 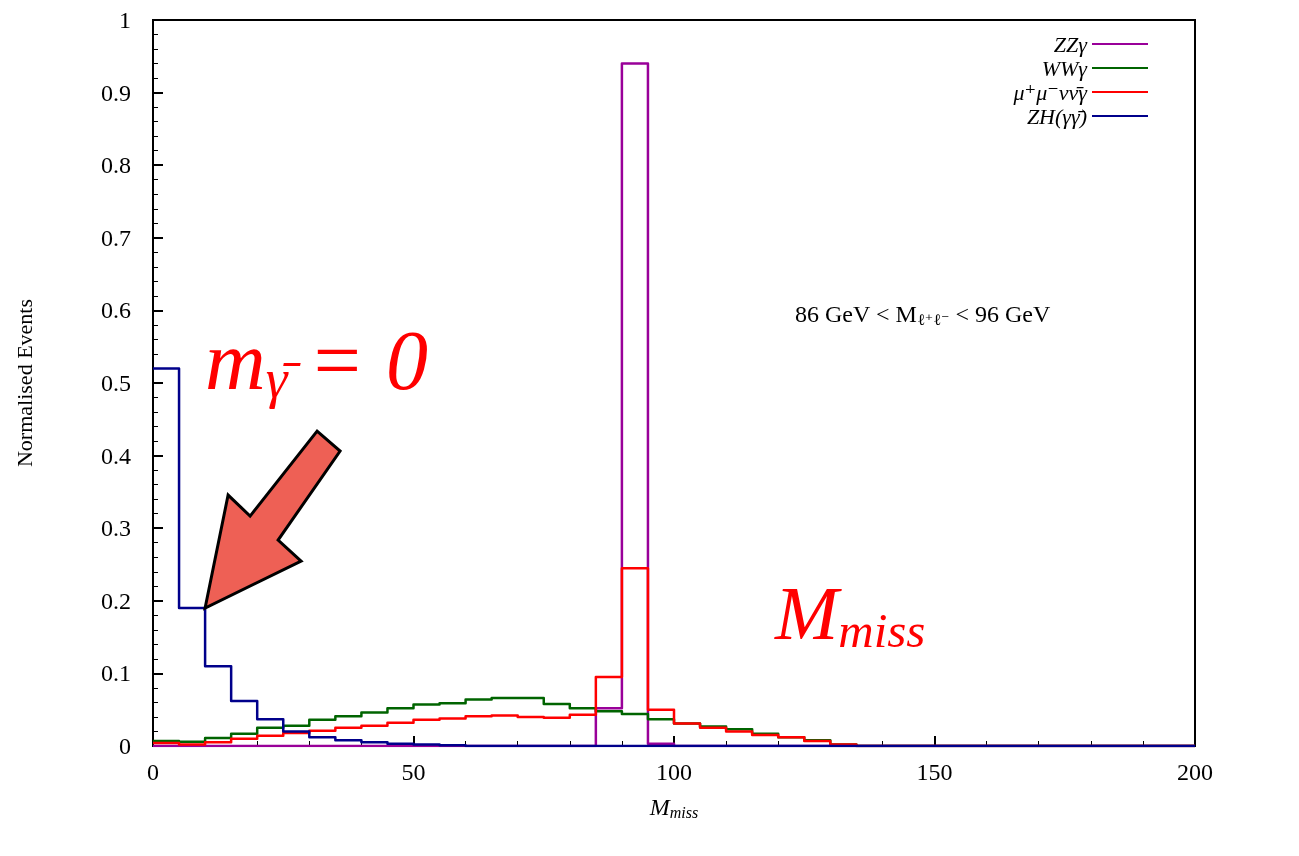 I want to click on y-tick-label: 0.8, so click(x=116, y=165).